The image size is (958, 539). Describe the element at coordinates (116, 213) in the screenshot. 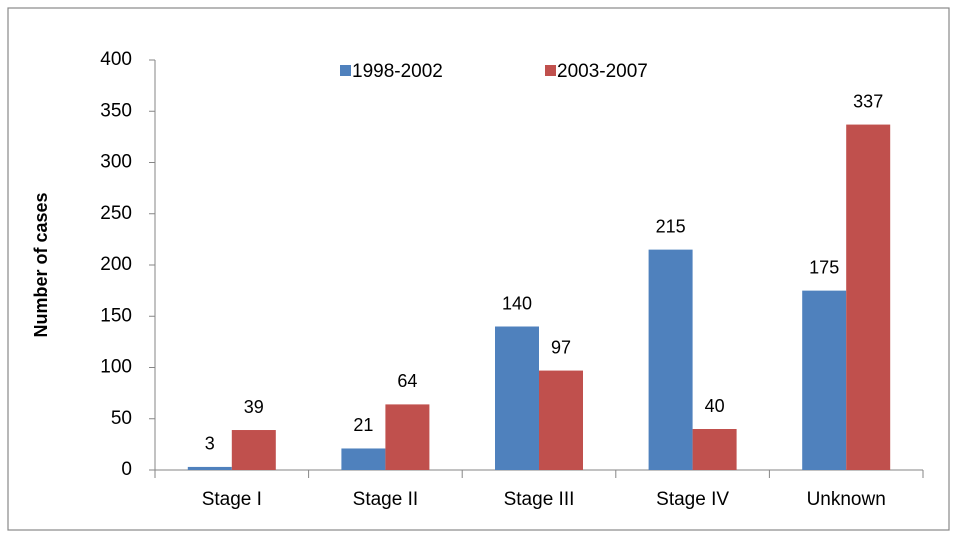

I see `y-tick-label: 250` at that location.